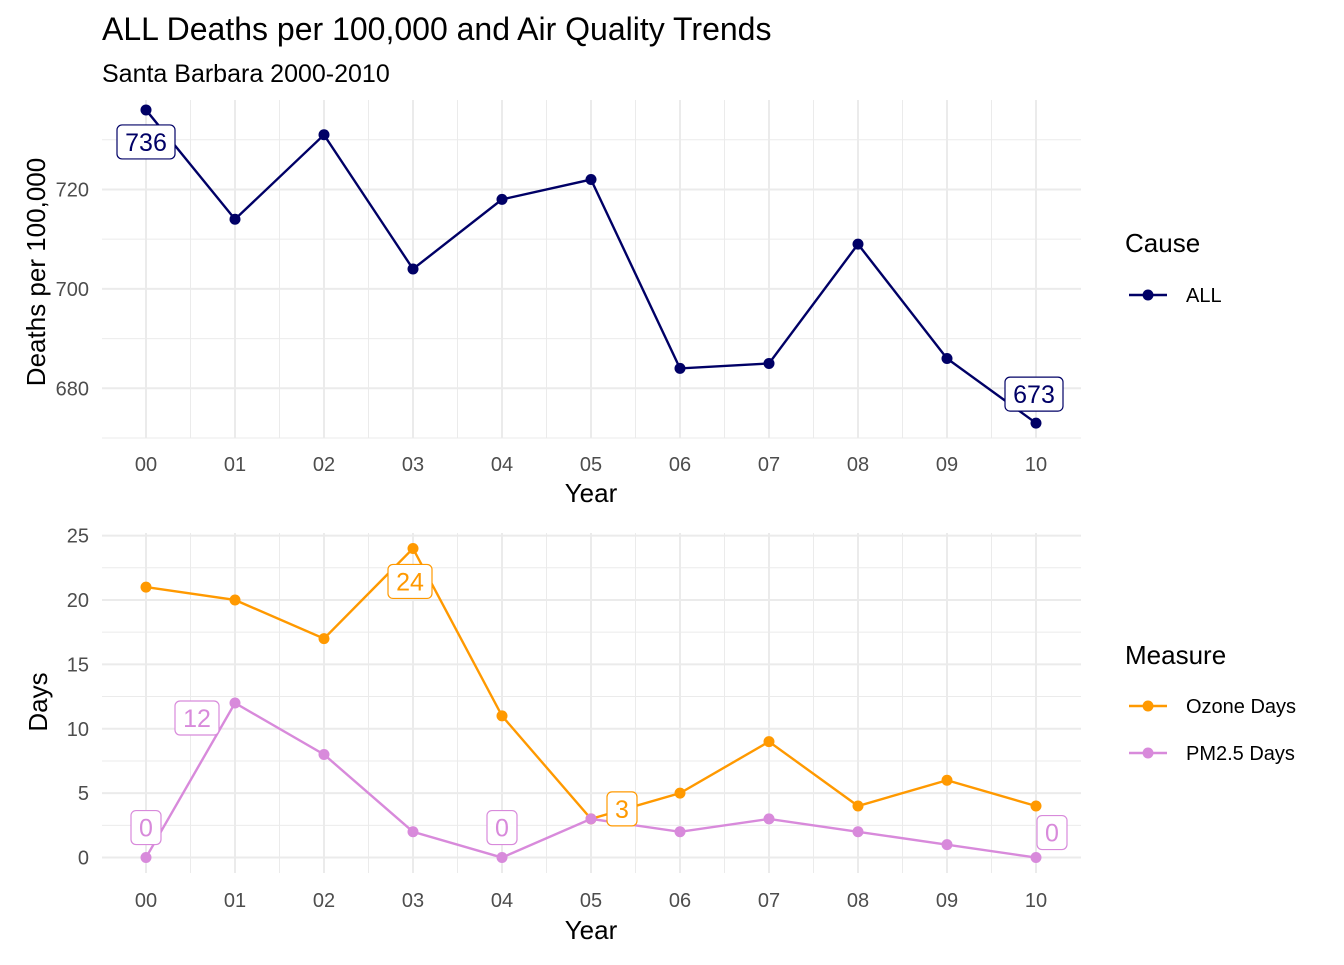 The width and height of the screenshot is (1344, 965). Describe the element at coordinates (78, 665) in the screenshot. I see `days-panel-y-tick-label: 15` at that location.